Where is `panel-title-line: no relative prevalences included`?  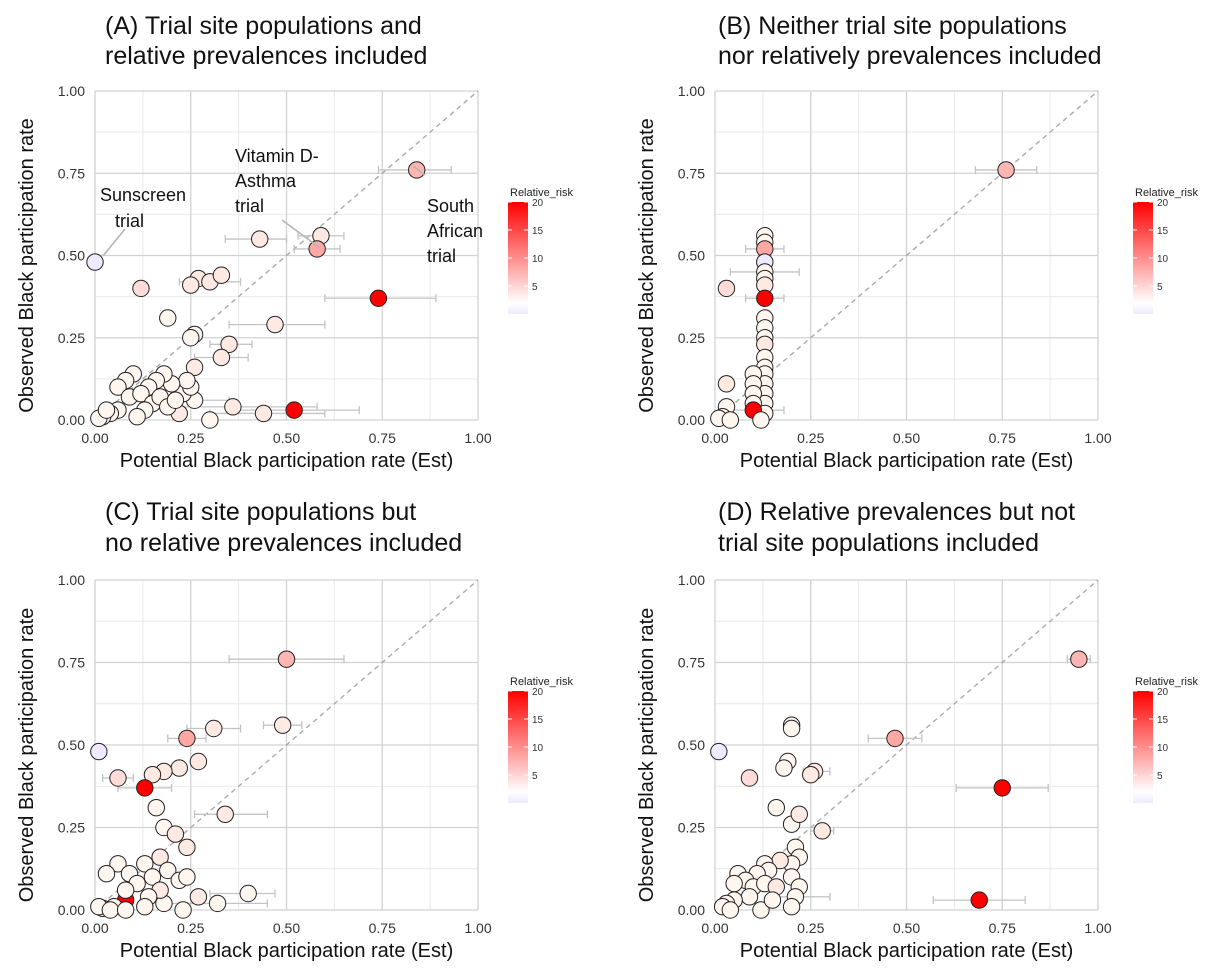
panel-title-line: no relative prevalences included is located at coordinates (283, 543).